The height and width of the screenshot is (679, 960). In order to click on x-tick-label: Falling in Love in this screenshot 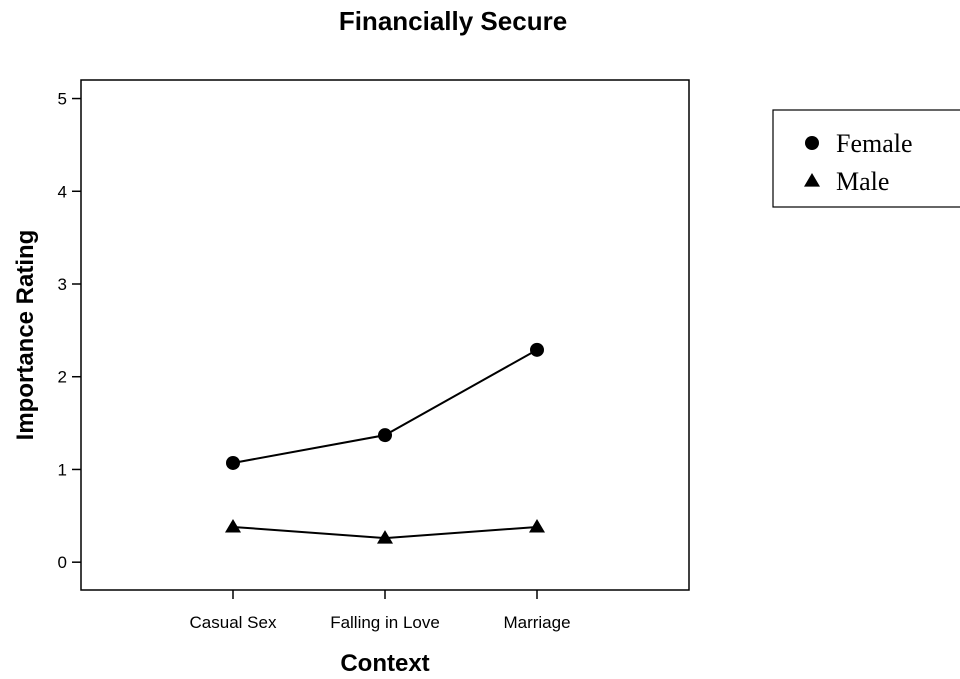, I will do `click(385, 622)`.